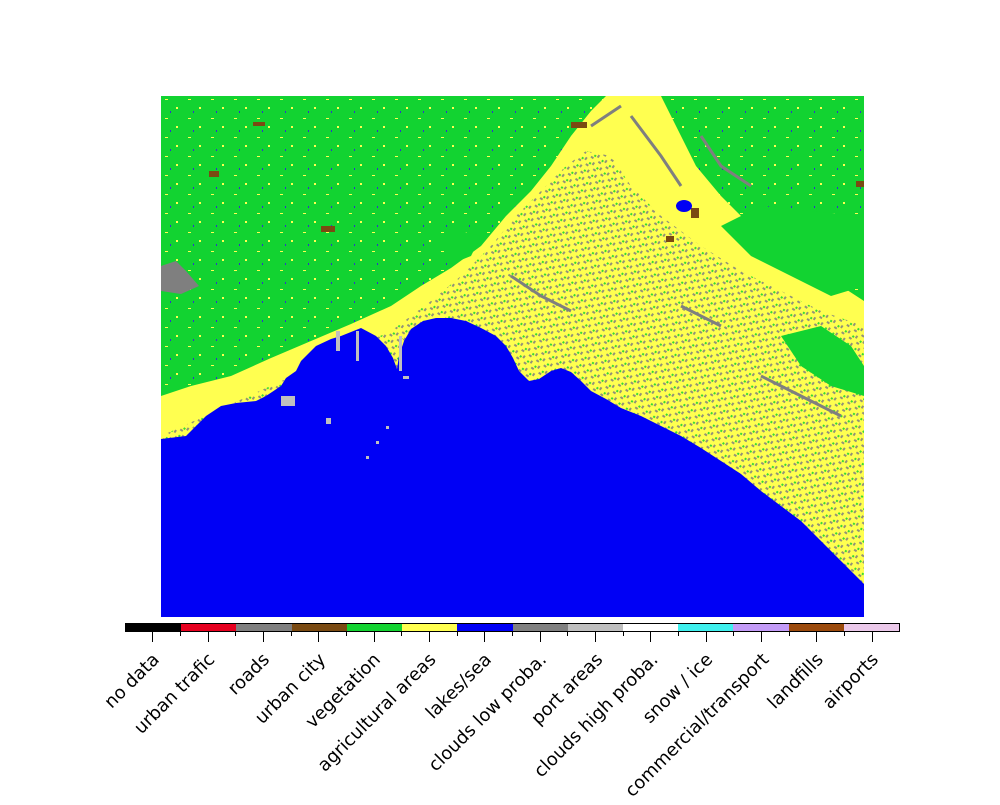 This screenshot has width=1000, height=805. Describe the element at coordinates (536, 182) in the screenshot. I see `urban-city-spots` at that location.